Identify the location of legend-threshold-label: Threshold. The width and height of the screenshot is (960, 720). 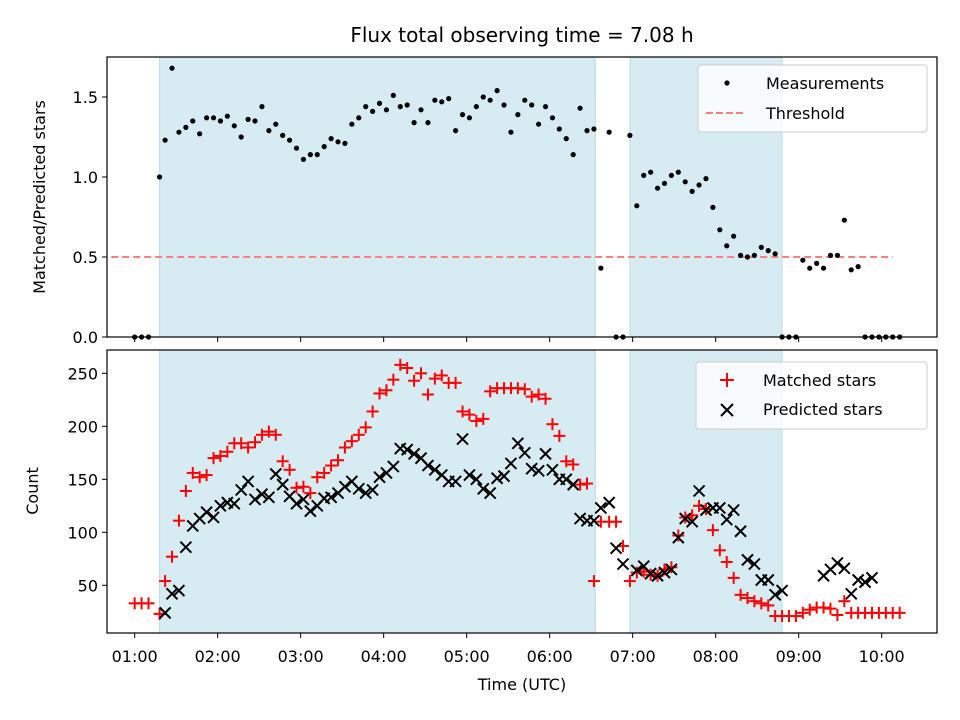
(805, 113).